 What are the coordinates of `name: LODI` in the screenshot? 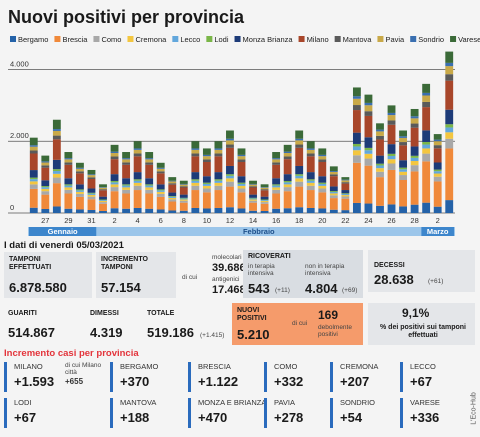 It's located at (23, 402).